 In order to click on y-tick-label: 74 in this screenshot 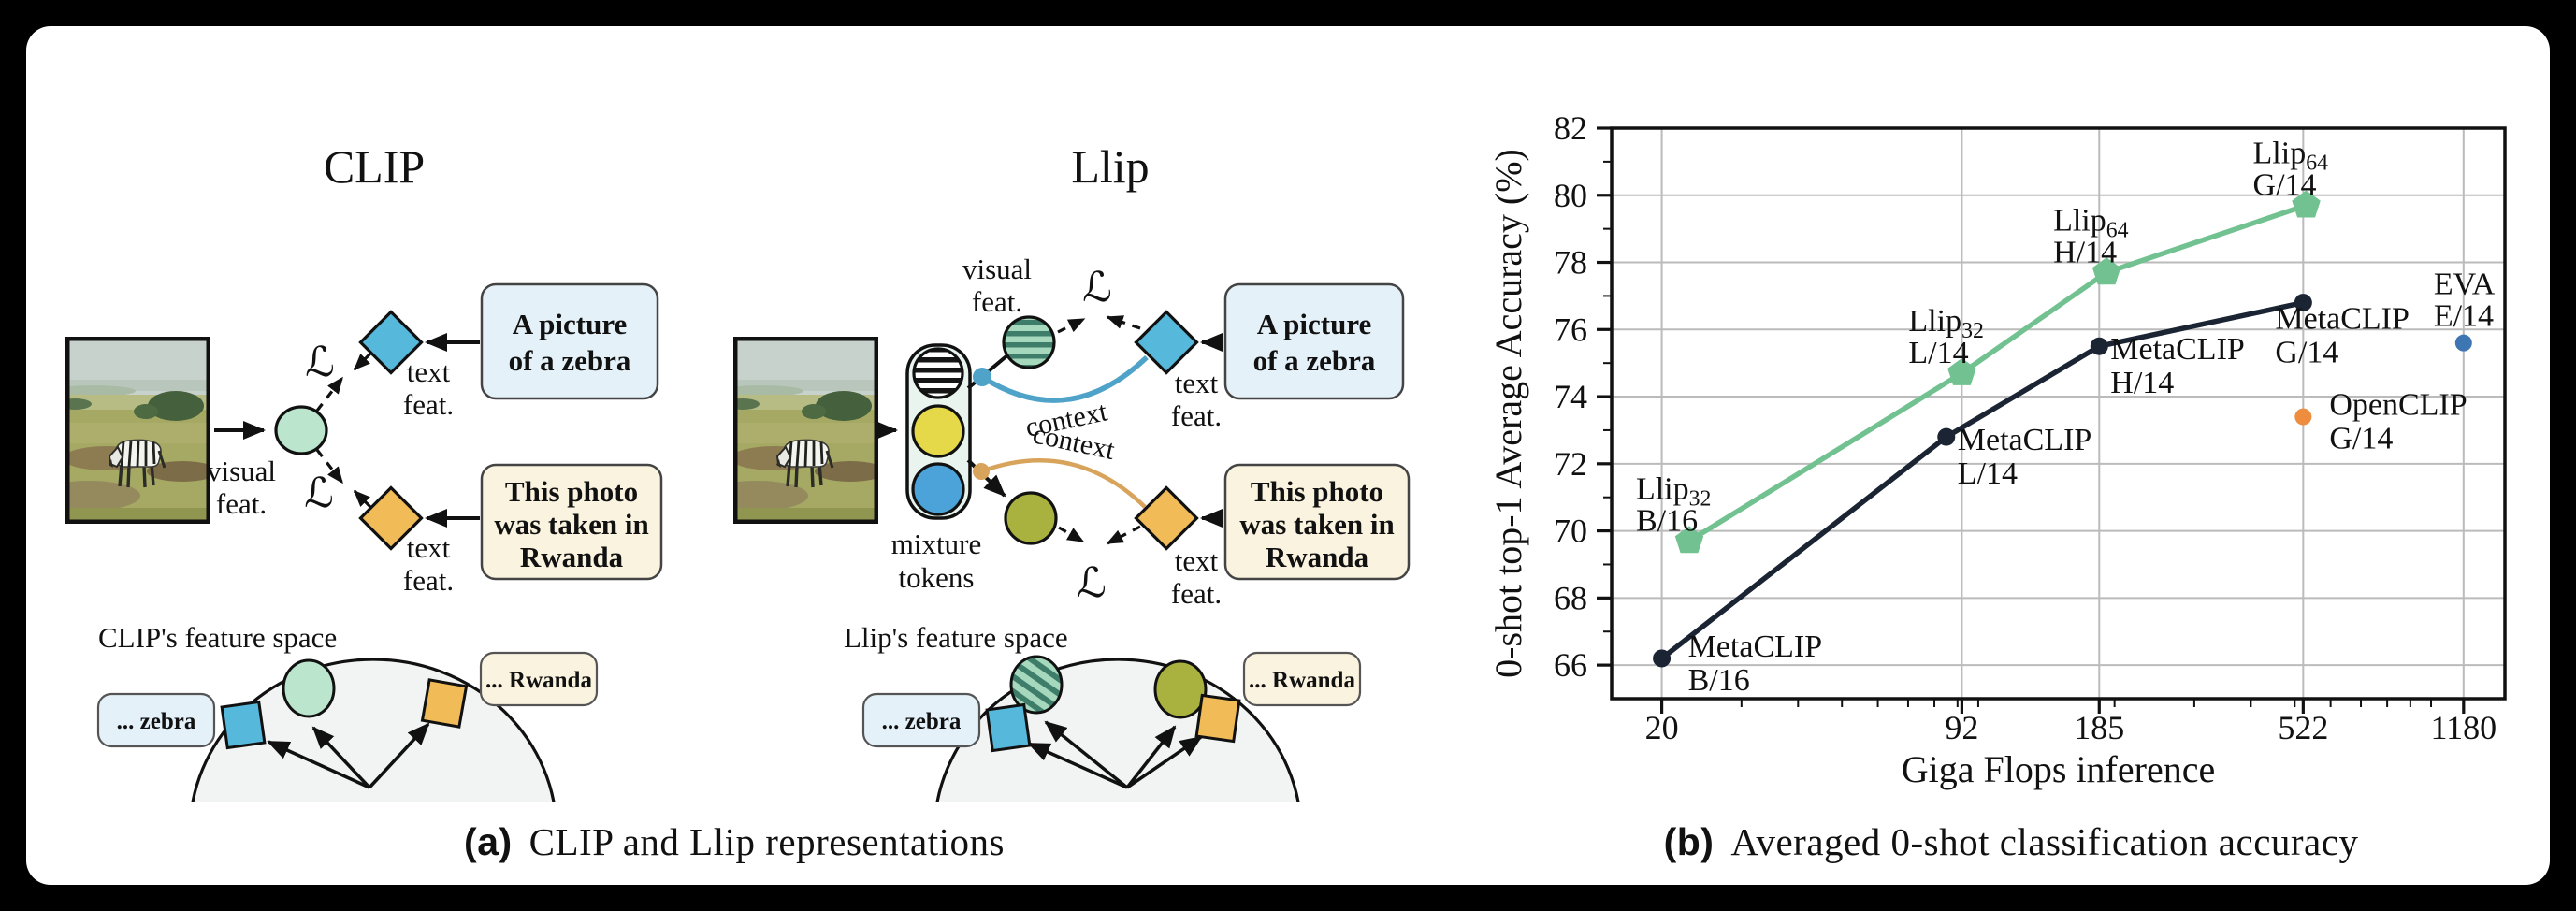, I will do `click(1571, 396)`.